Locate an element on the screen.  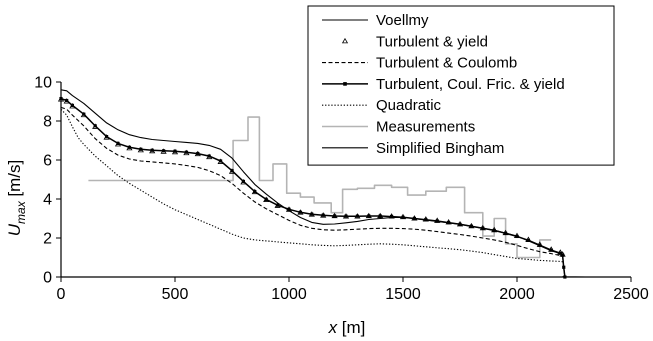
y-tick-label: 0 is located at coordinates (47, 278).